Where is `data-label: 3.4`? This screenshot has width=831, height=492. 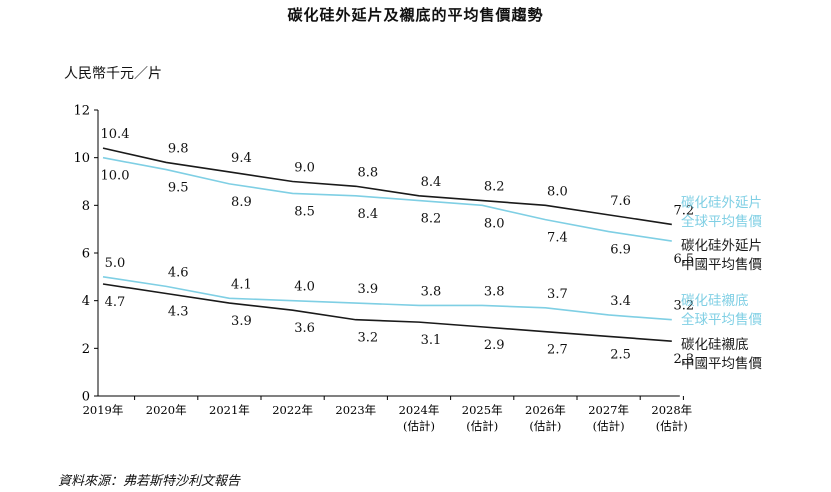 data-label: 3.4 is located at coordinates (620, 301).